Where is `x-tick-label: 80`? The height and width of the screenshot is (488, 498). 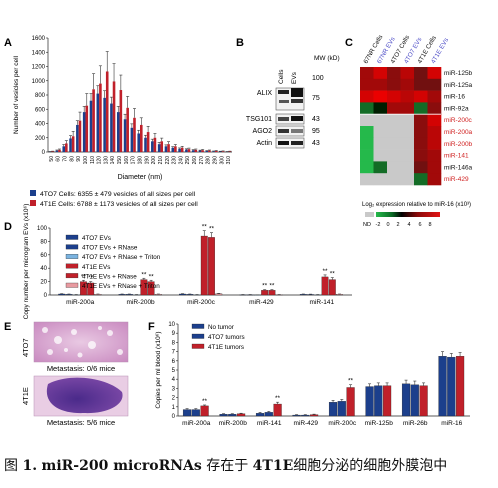 x-tick-label: 80 is located at coordinates (72, 159).